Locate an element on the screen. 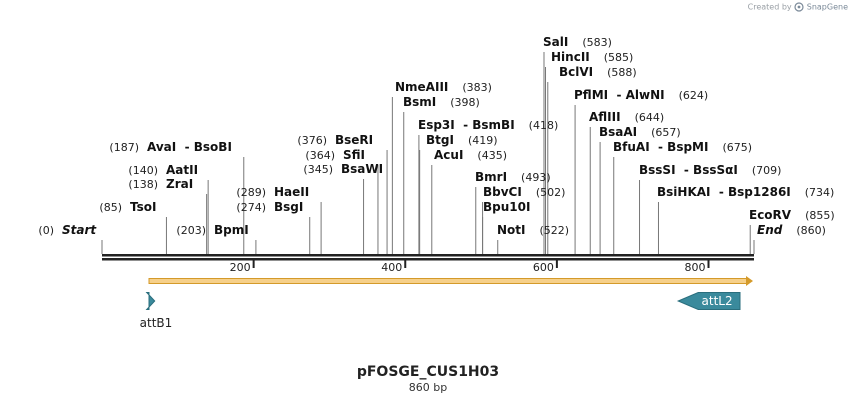 Image resolution: width=856 pixels, height=404 pixels. snapgene-logo-icon is located at coordinates (799, 7).